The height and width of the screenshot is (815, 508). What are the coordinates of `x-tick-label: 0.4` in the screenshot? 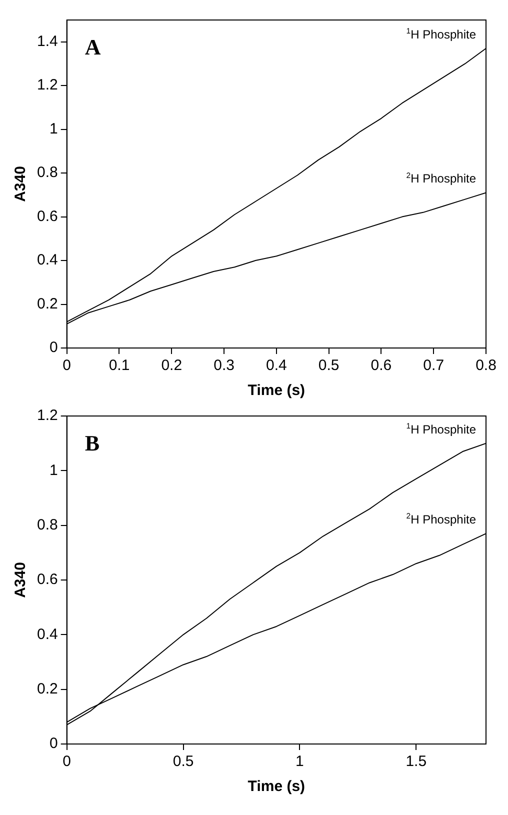 It's located at (276, 365).